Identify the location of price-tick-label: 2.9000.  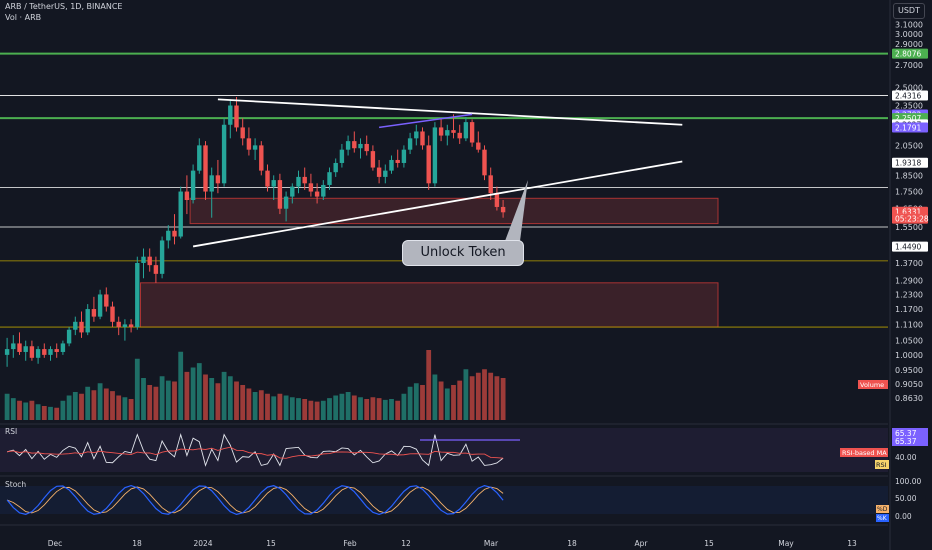
(909, 44).